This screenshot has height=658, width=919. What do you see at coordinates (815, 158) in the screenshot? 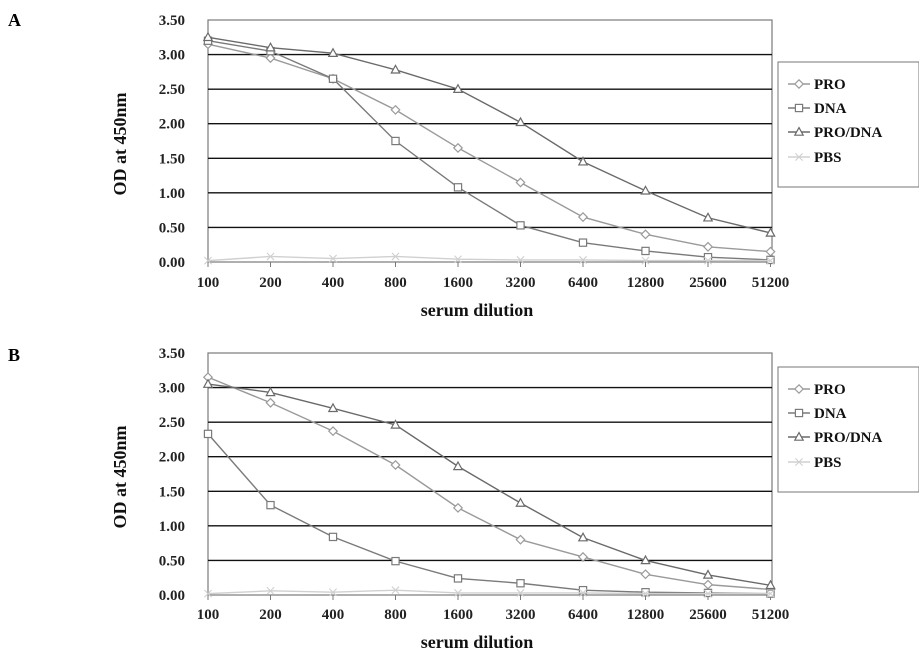
I see `legend-item: PBS` at bounding box center [815, 158].